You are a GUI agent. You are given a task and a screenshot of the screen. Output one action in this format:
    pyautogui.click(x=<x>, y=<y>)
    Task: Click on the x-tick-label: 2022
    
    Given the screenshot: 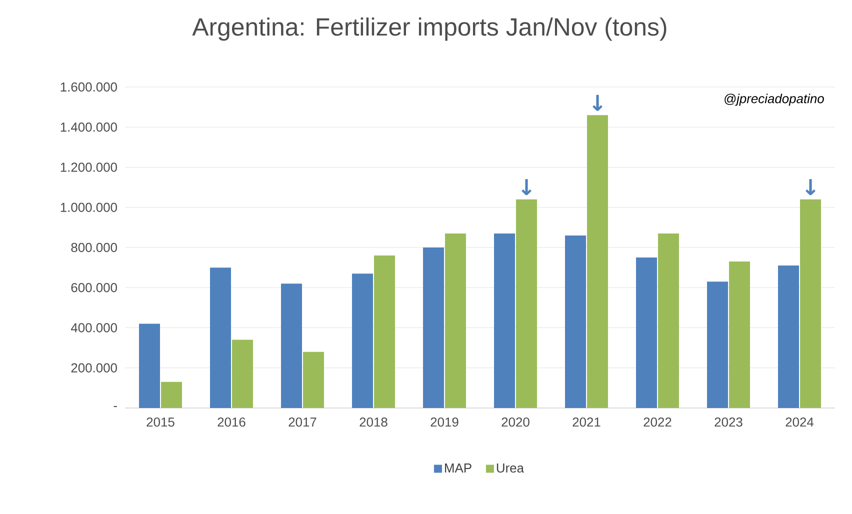 What is the action you would take?
    pyautogui.click(x=658, y=422)
    